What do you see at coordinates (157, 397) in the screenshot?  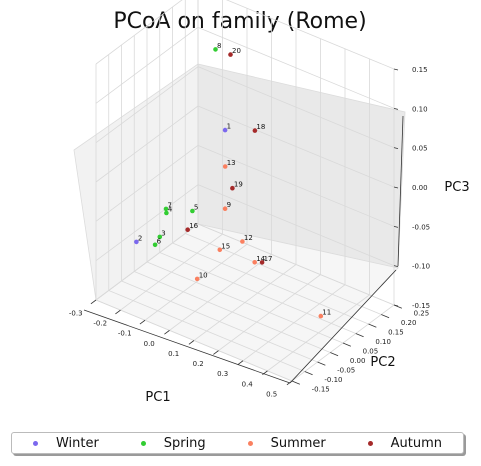 I see `x-axis-label: PC1` at bounding box center [157, 397].